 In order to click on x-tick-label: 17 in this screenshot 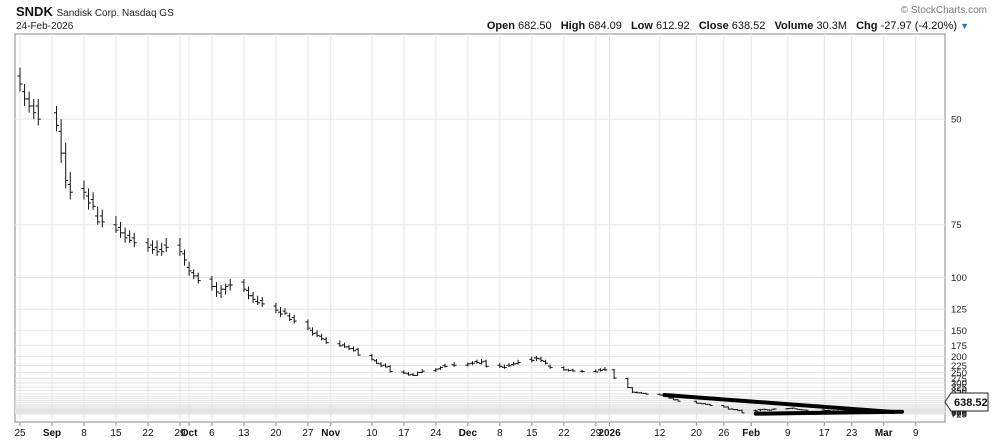, I will do `click(404, 433)`.